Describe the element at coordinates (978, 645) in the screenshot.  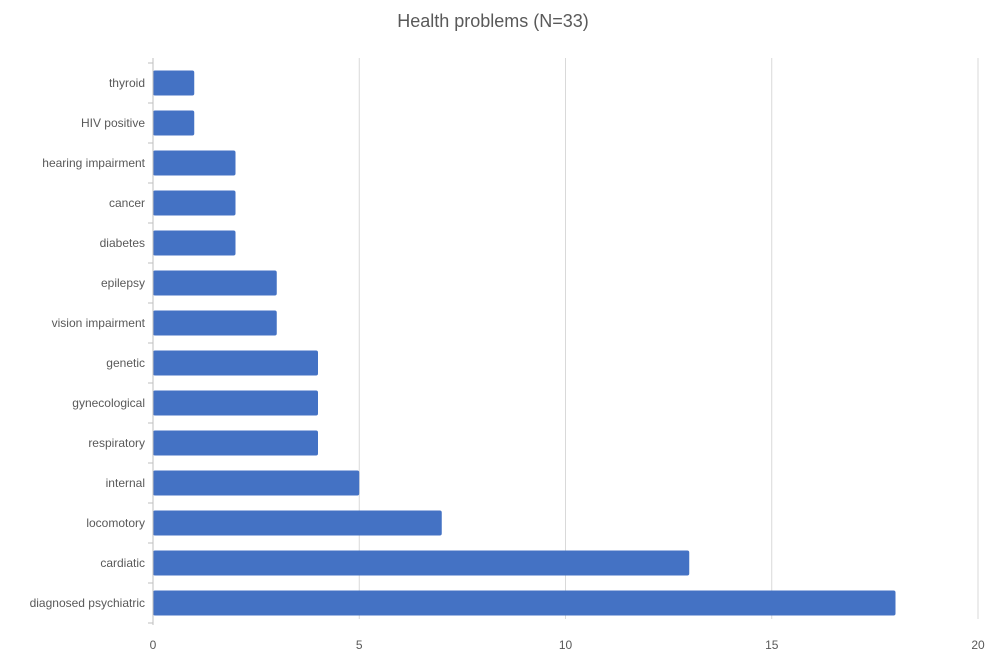
I see `x-tick-label: 20` at that location.